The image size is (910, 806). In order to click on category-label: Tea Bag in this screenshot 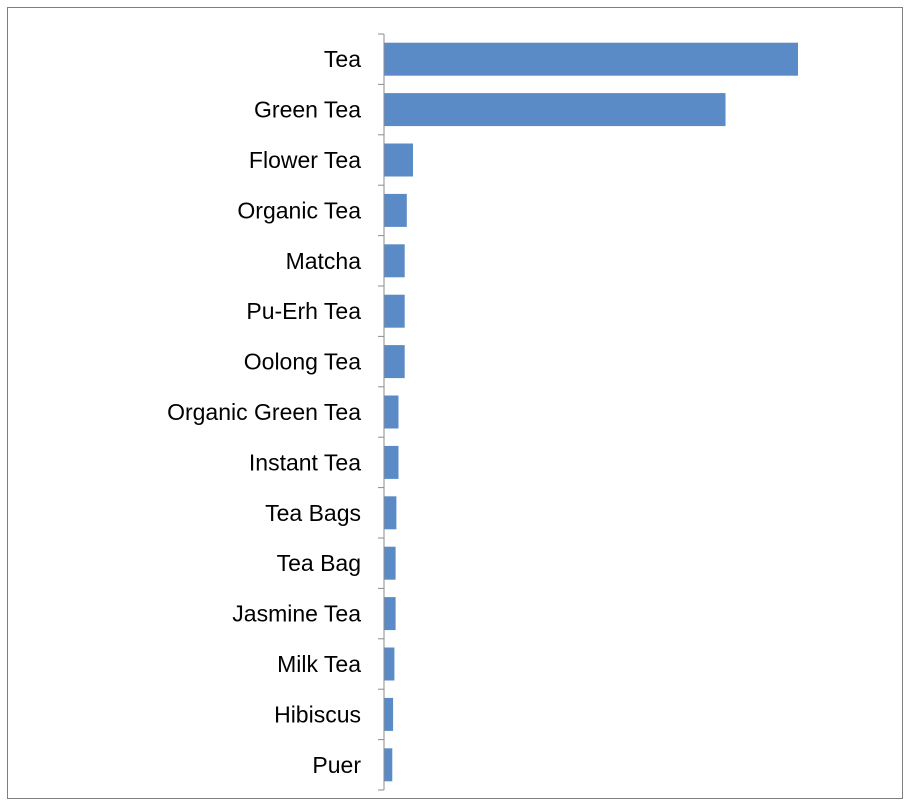, I will do `click(319, 563)`.